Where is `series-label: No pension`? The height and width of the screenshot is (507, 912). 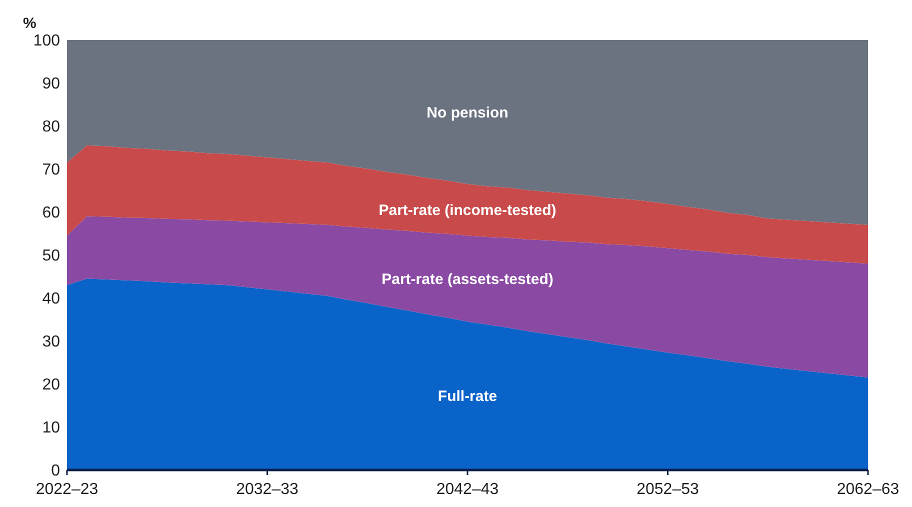 series-label: No pension is located at coordinates (467, 113).